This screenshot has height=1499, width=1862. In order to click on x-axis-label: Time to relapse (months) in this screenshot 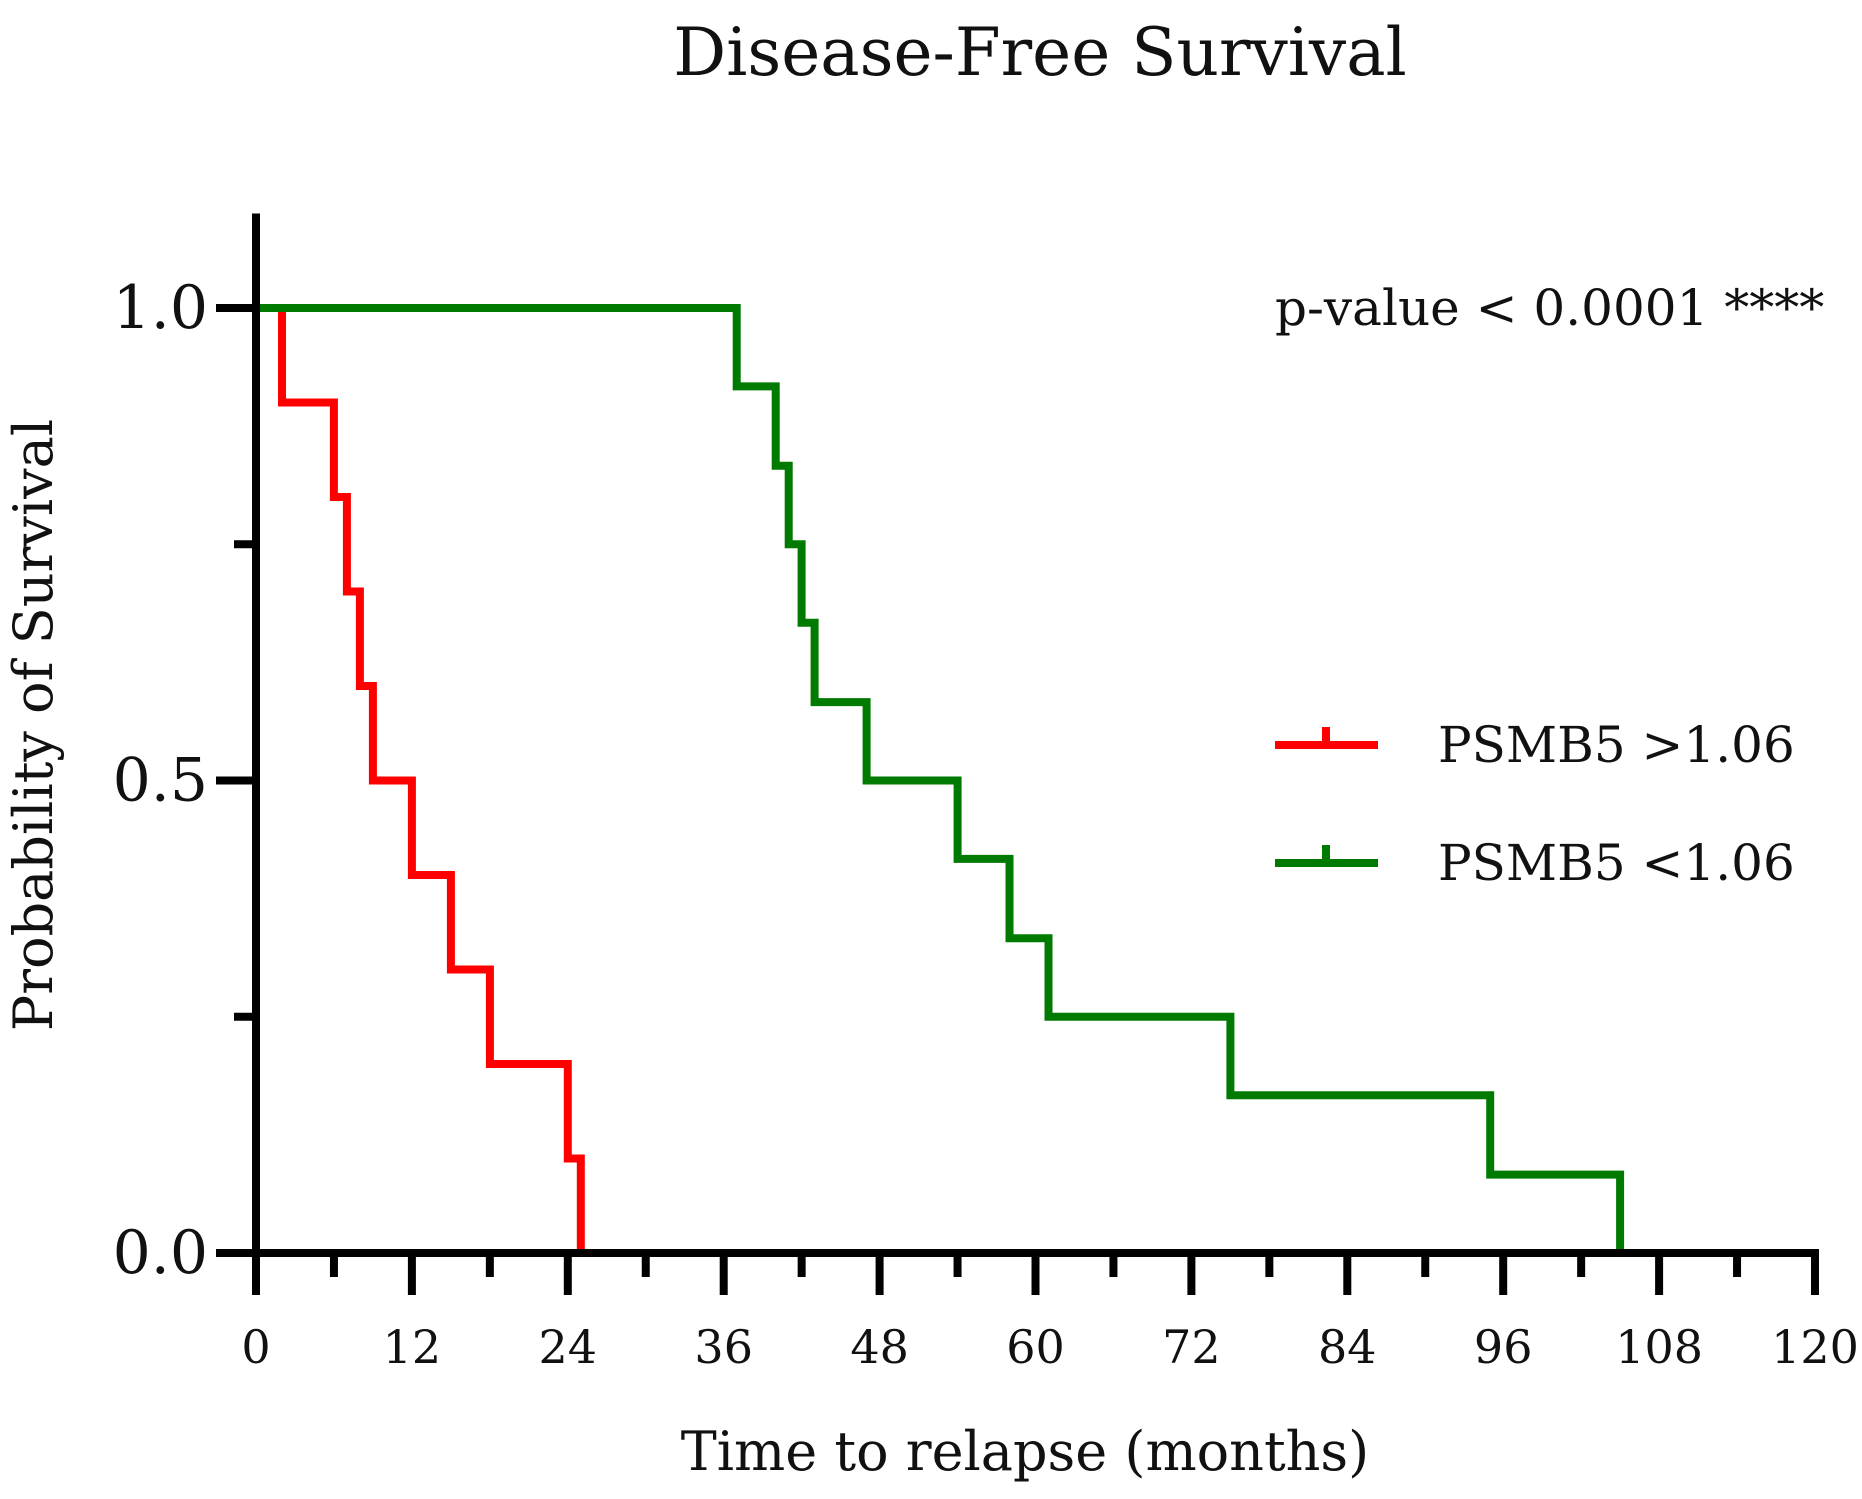, I will do `click(1025, 1451)`.